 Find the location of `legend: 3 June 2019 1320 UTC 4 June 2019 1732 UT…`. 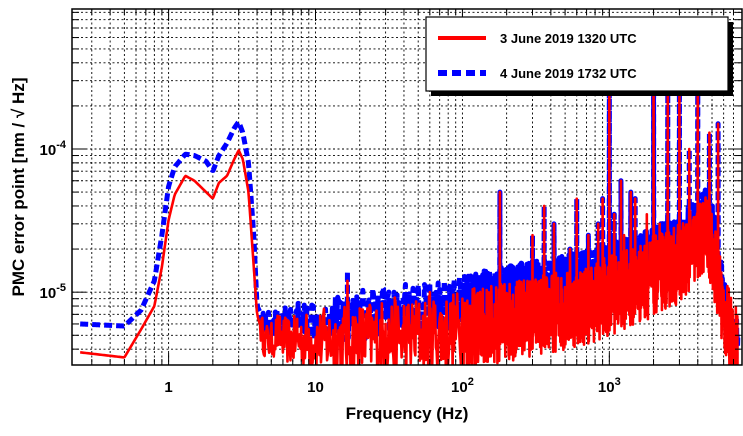

legend: 3 June 2019 1320 UTC 4 June 2019 1732 UT… is located at coordinates (579, 56).